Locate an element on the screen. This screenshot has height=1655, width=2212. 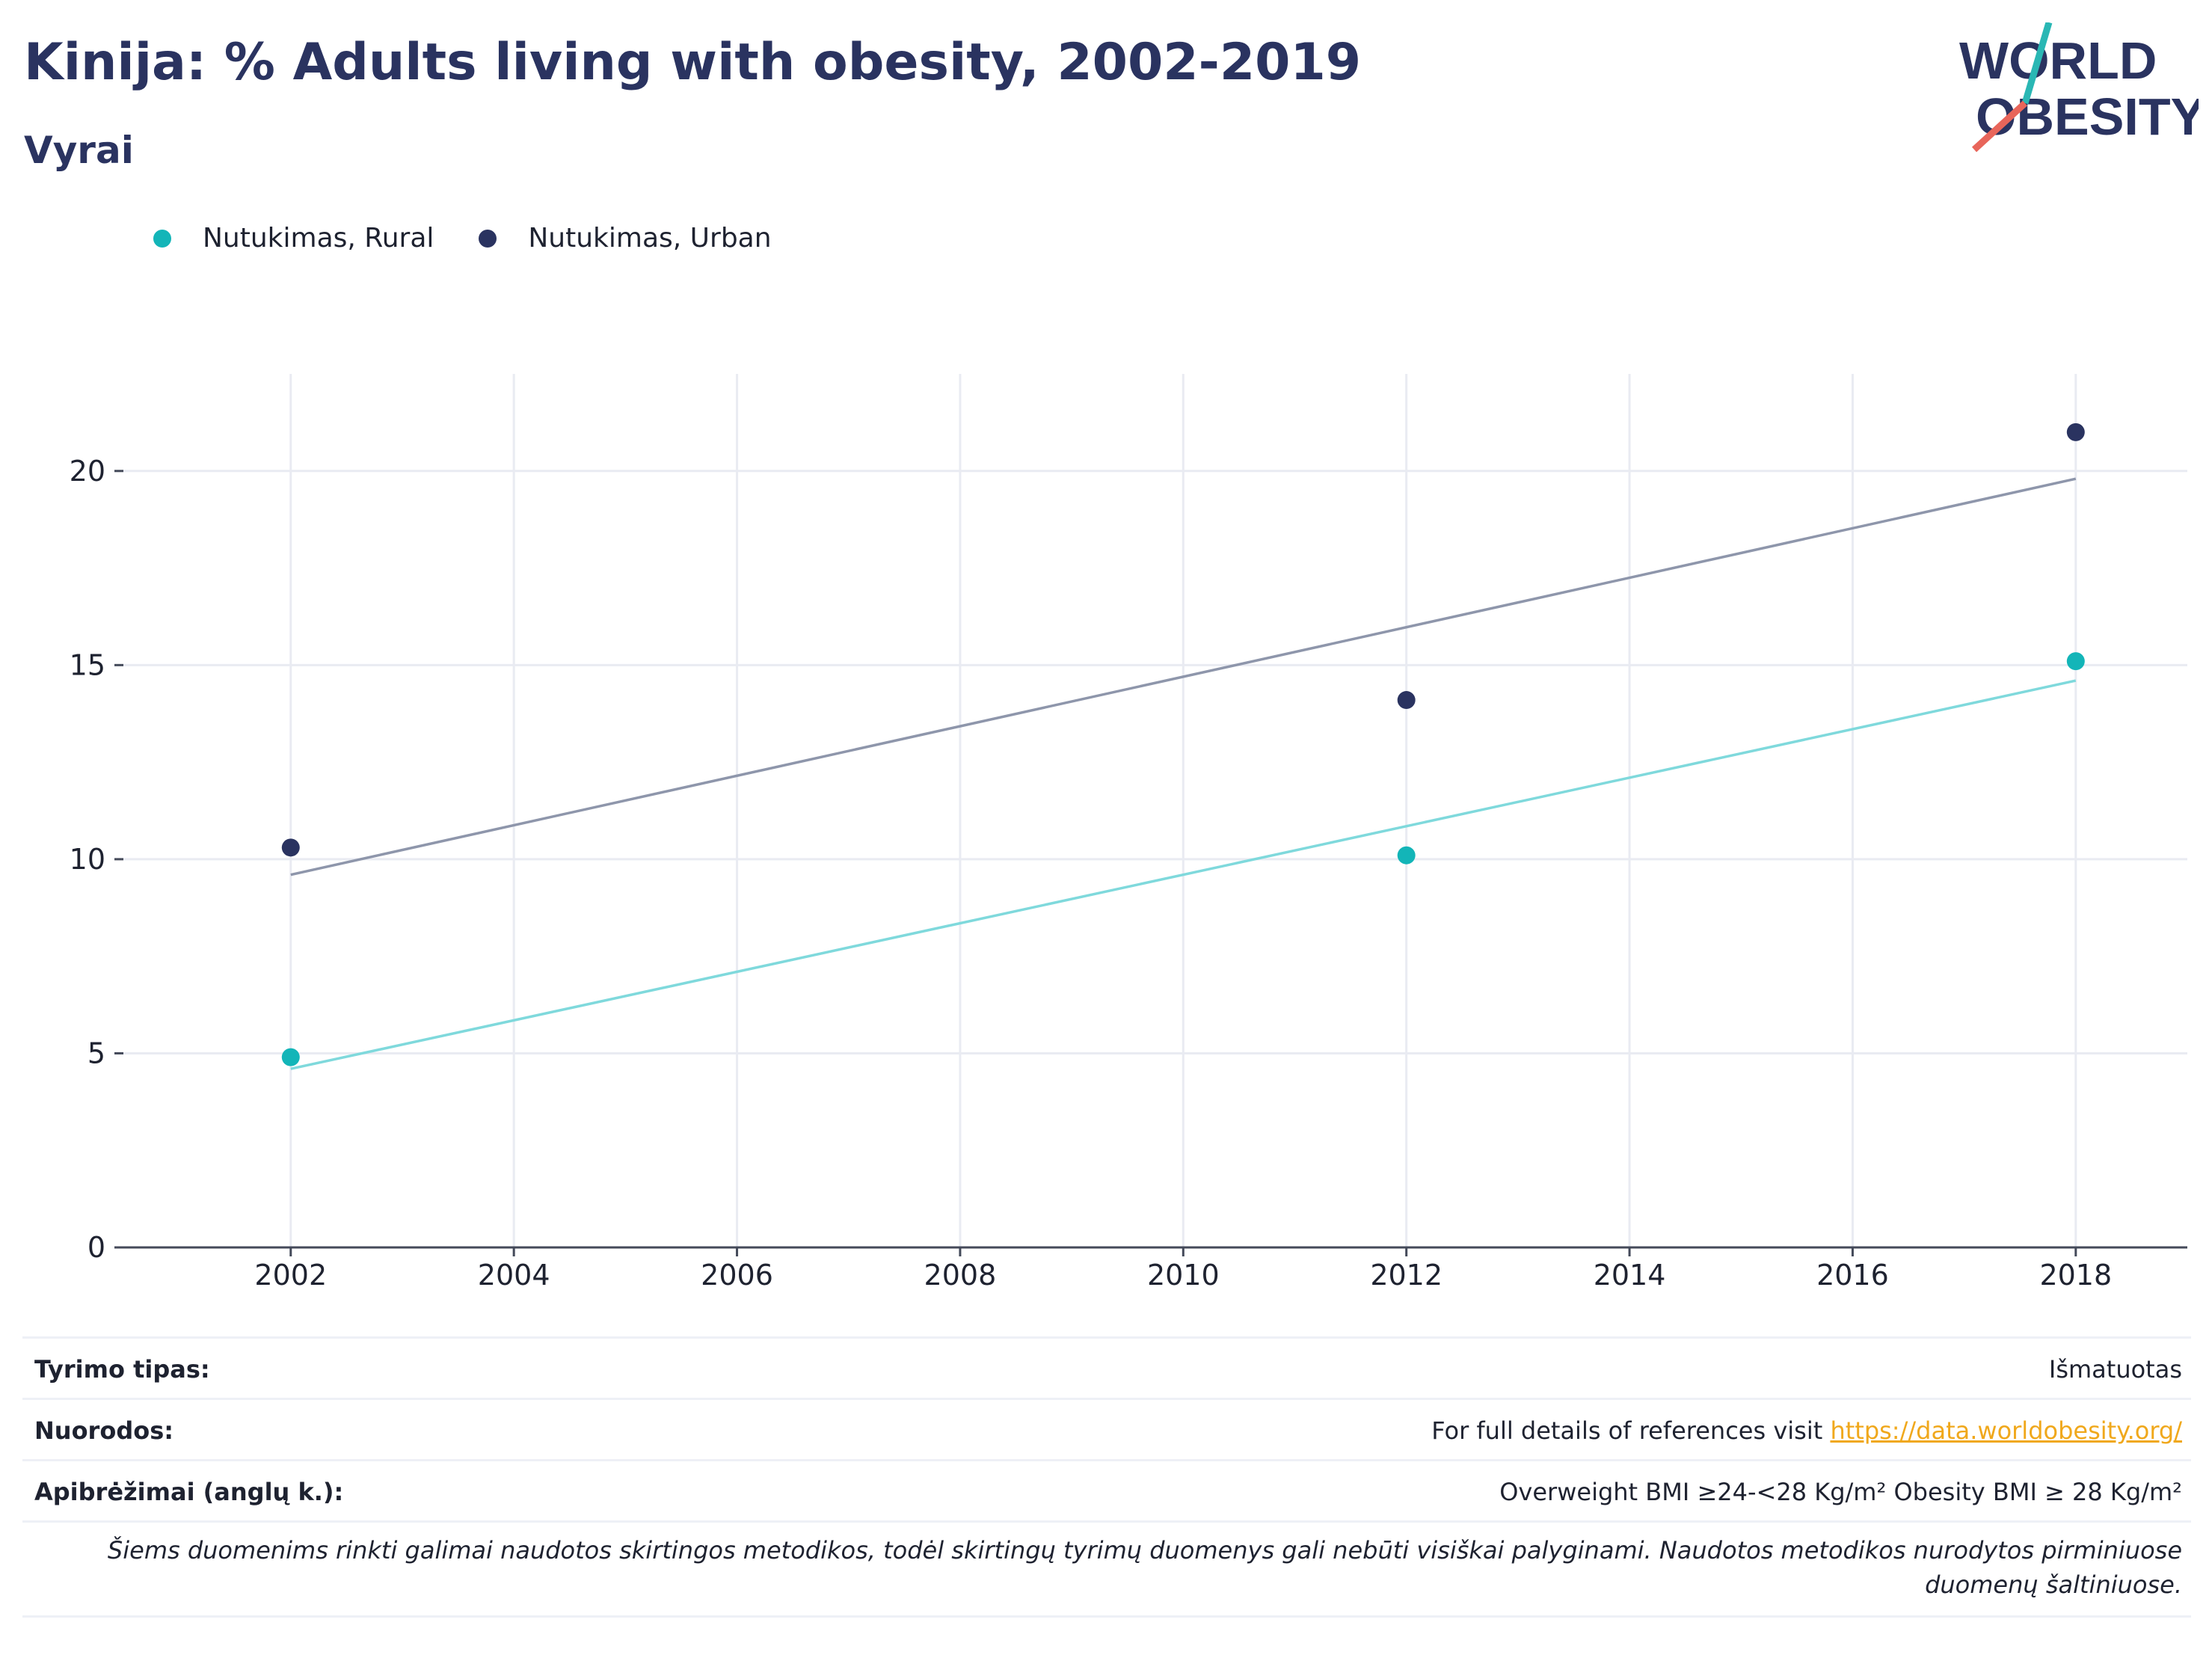
x-tick-label: 2006 is located at coordinates (737, 1275).